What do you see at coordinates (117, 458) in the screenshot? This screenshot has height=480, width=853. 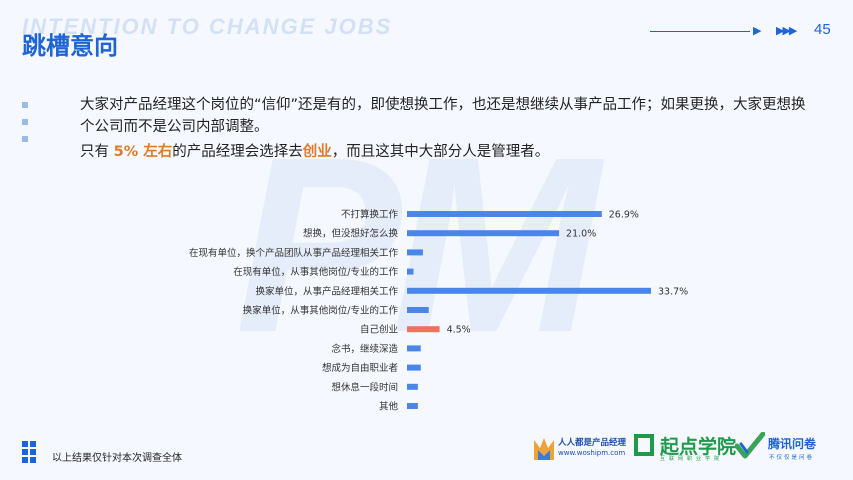 I see `footnote: 以上结果仅针对本次调查全体` at bounding box center [117, 458].